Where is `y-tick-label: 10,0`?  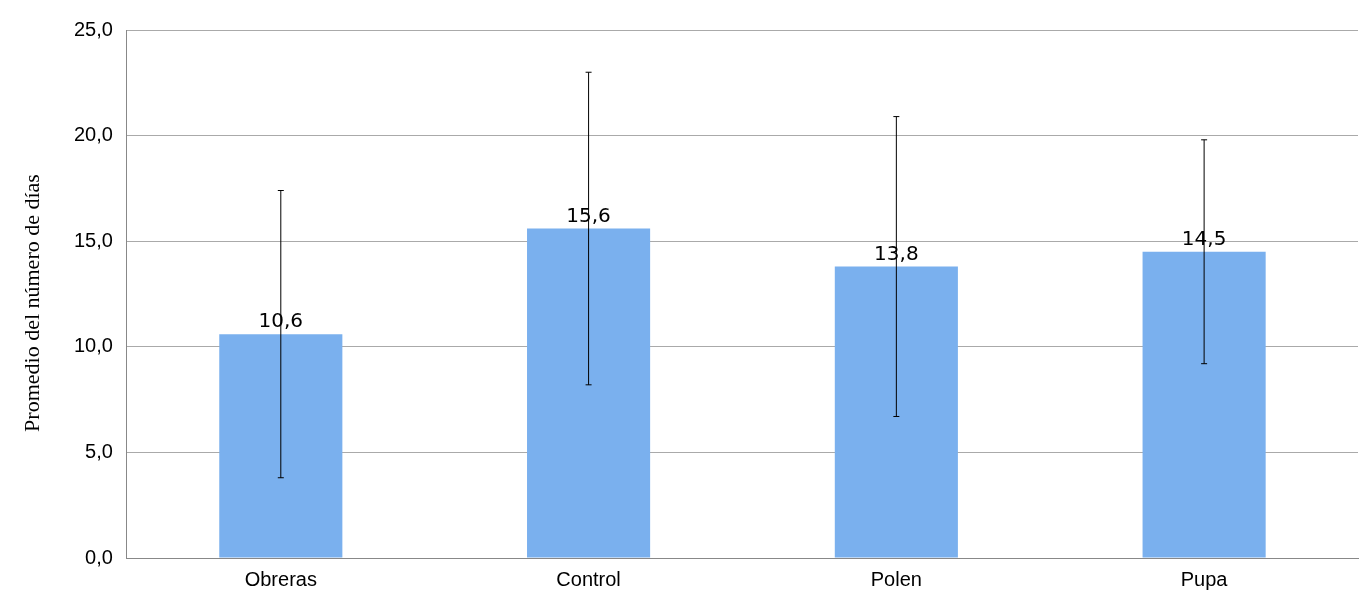
y-tick-label: 10,0 is located at coordinates (93, 345).